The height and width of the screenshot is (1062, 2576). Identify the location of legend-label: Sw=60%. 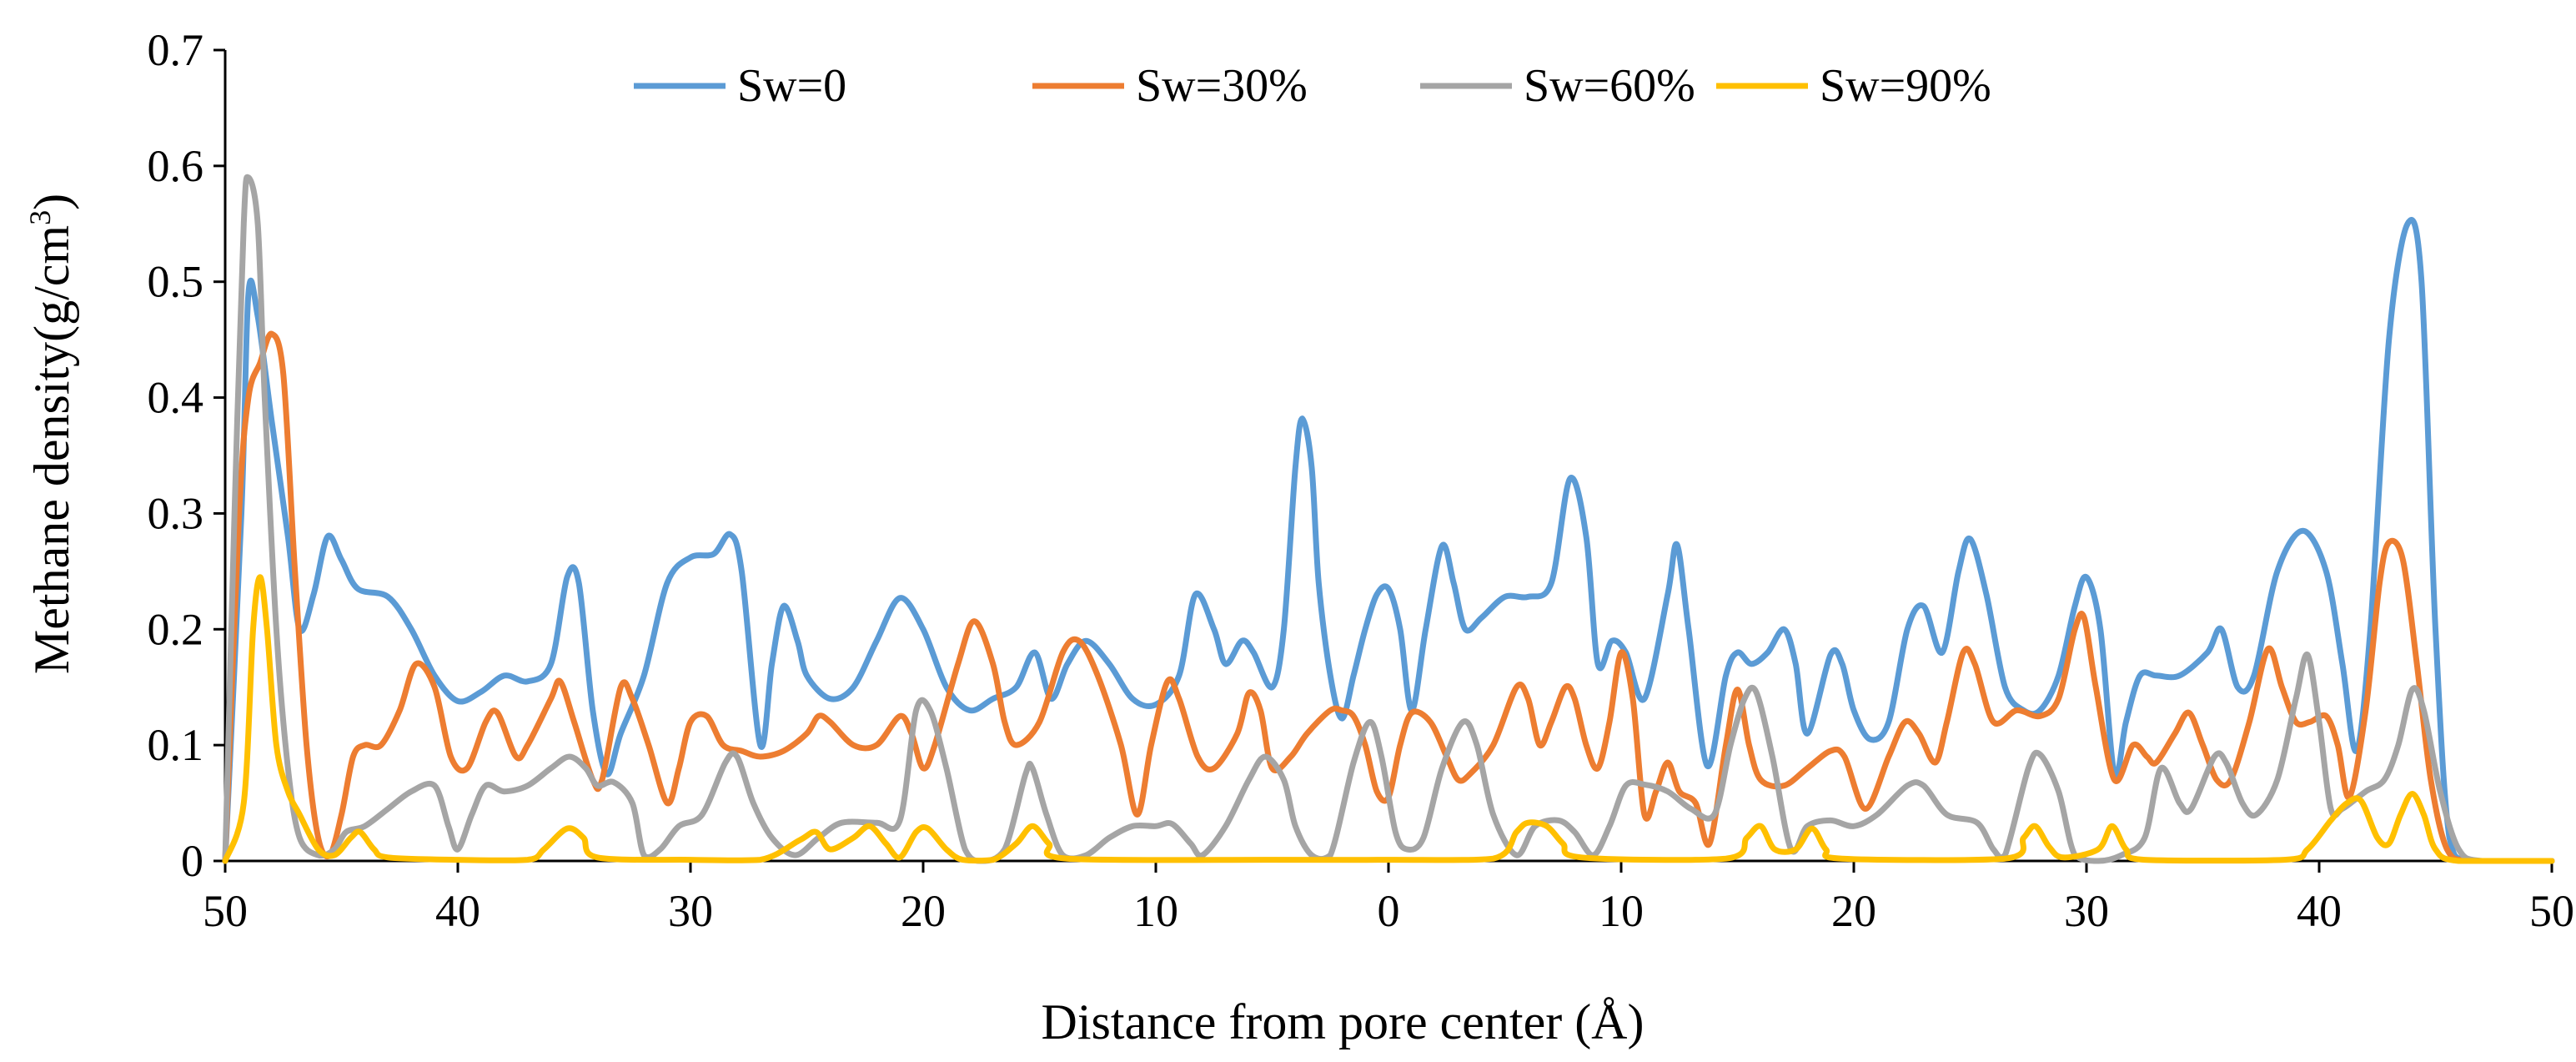
(1609, 86).